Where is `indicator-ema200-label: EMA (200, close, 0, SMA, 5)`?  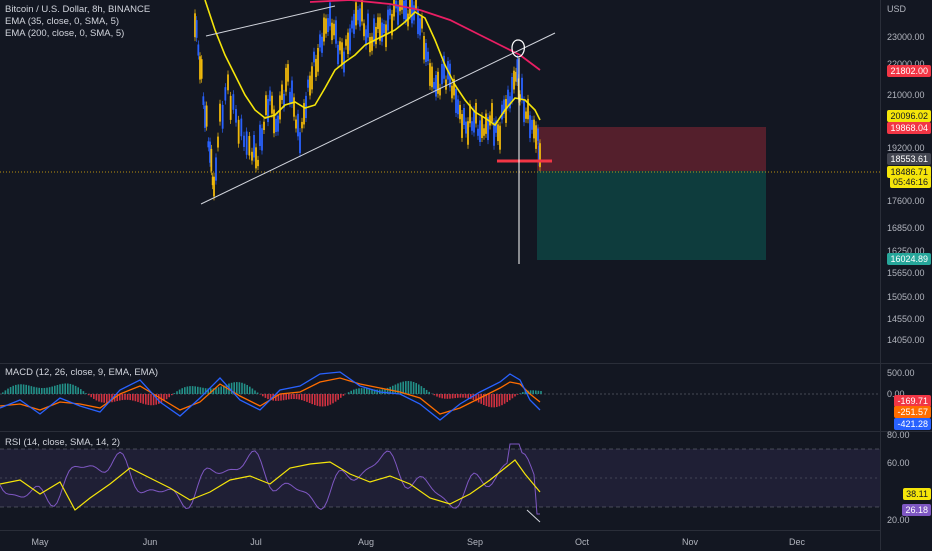 indicator-ema200-label: EMA (200, close, 0, SMA, 5) is located at coordinates (77, 34).